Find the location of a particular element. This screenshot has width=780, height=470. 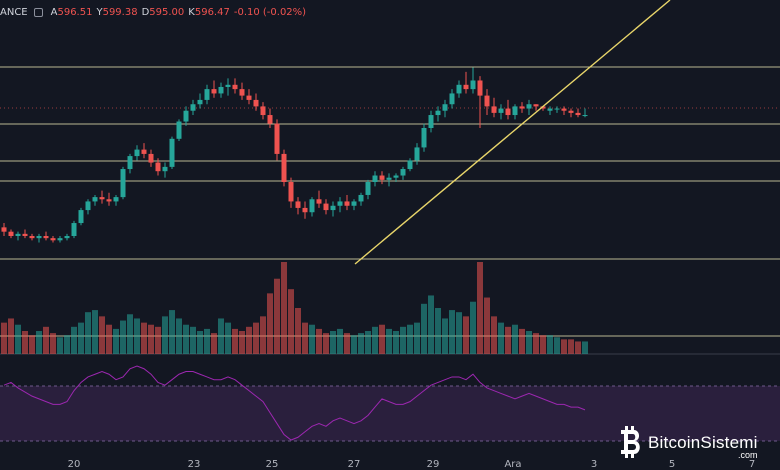

time-axis: 20 23 25 27 29 Ara 3 5 7 is located at coordinates (412, 464).